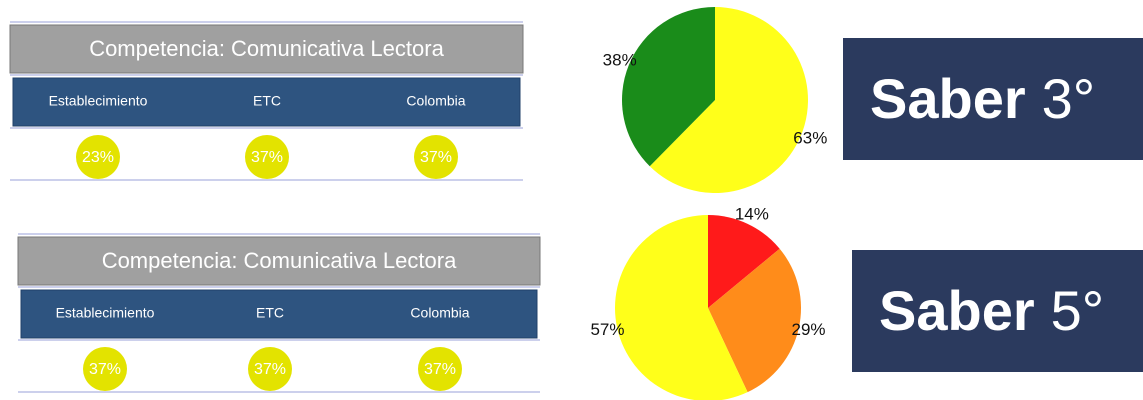 The image size is (1143, 400). What do you see at coordinates (752, 213) in the screenshot?
I see `slice-label: 14%` at bounding box center [752, 213].